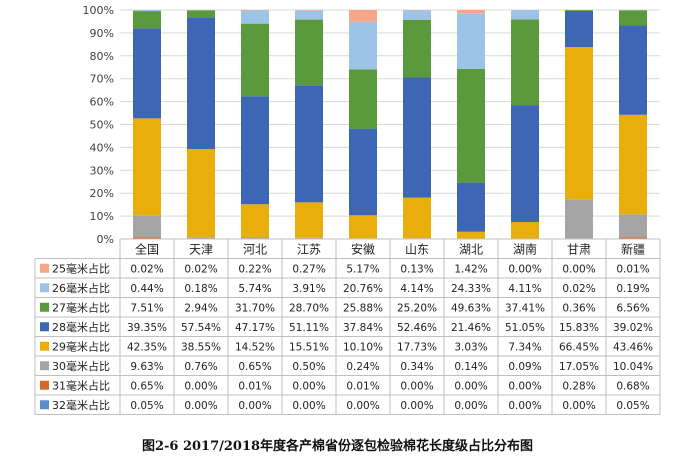  I want to click on figure-caption: 图2-6 2017/2018年度各产棉省份逐包检验棉花长度级占比分布图, so click(337, 446).